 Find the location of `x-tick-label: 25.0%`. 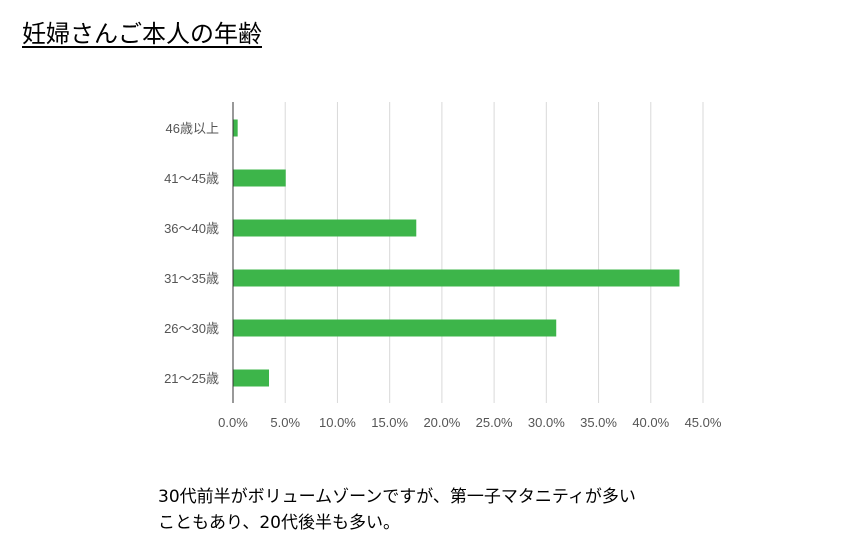

x-tick-label: 25.0% is located at coordinates (494, 422).